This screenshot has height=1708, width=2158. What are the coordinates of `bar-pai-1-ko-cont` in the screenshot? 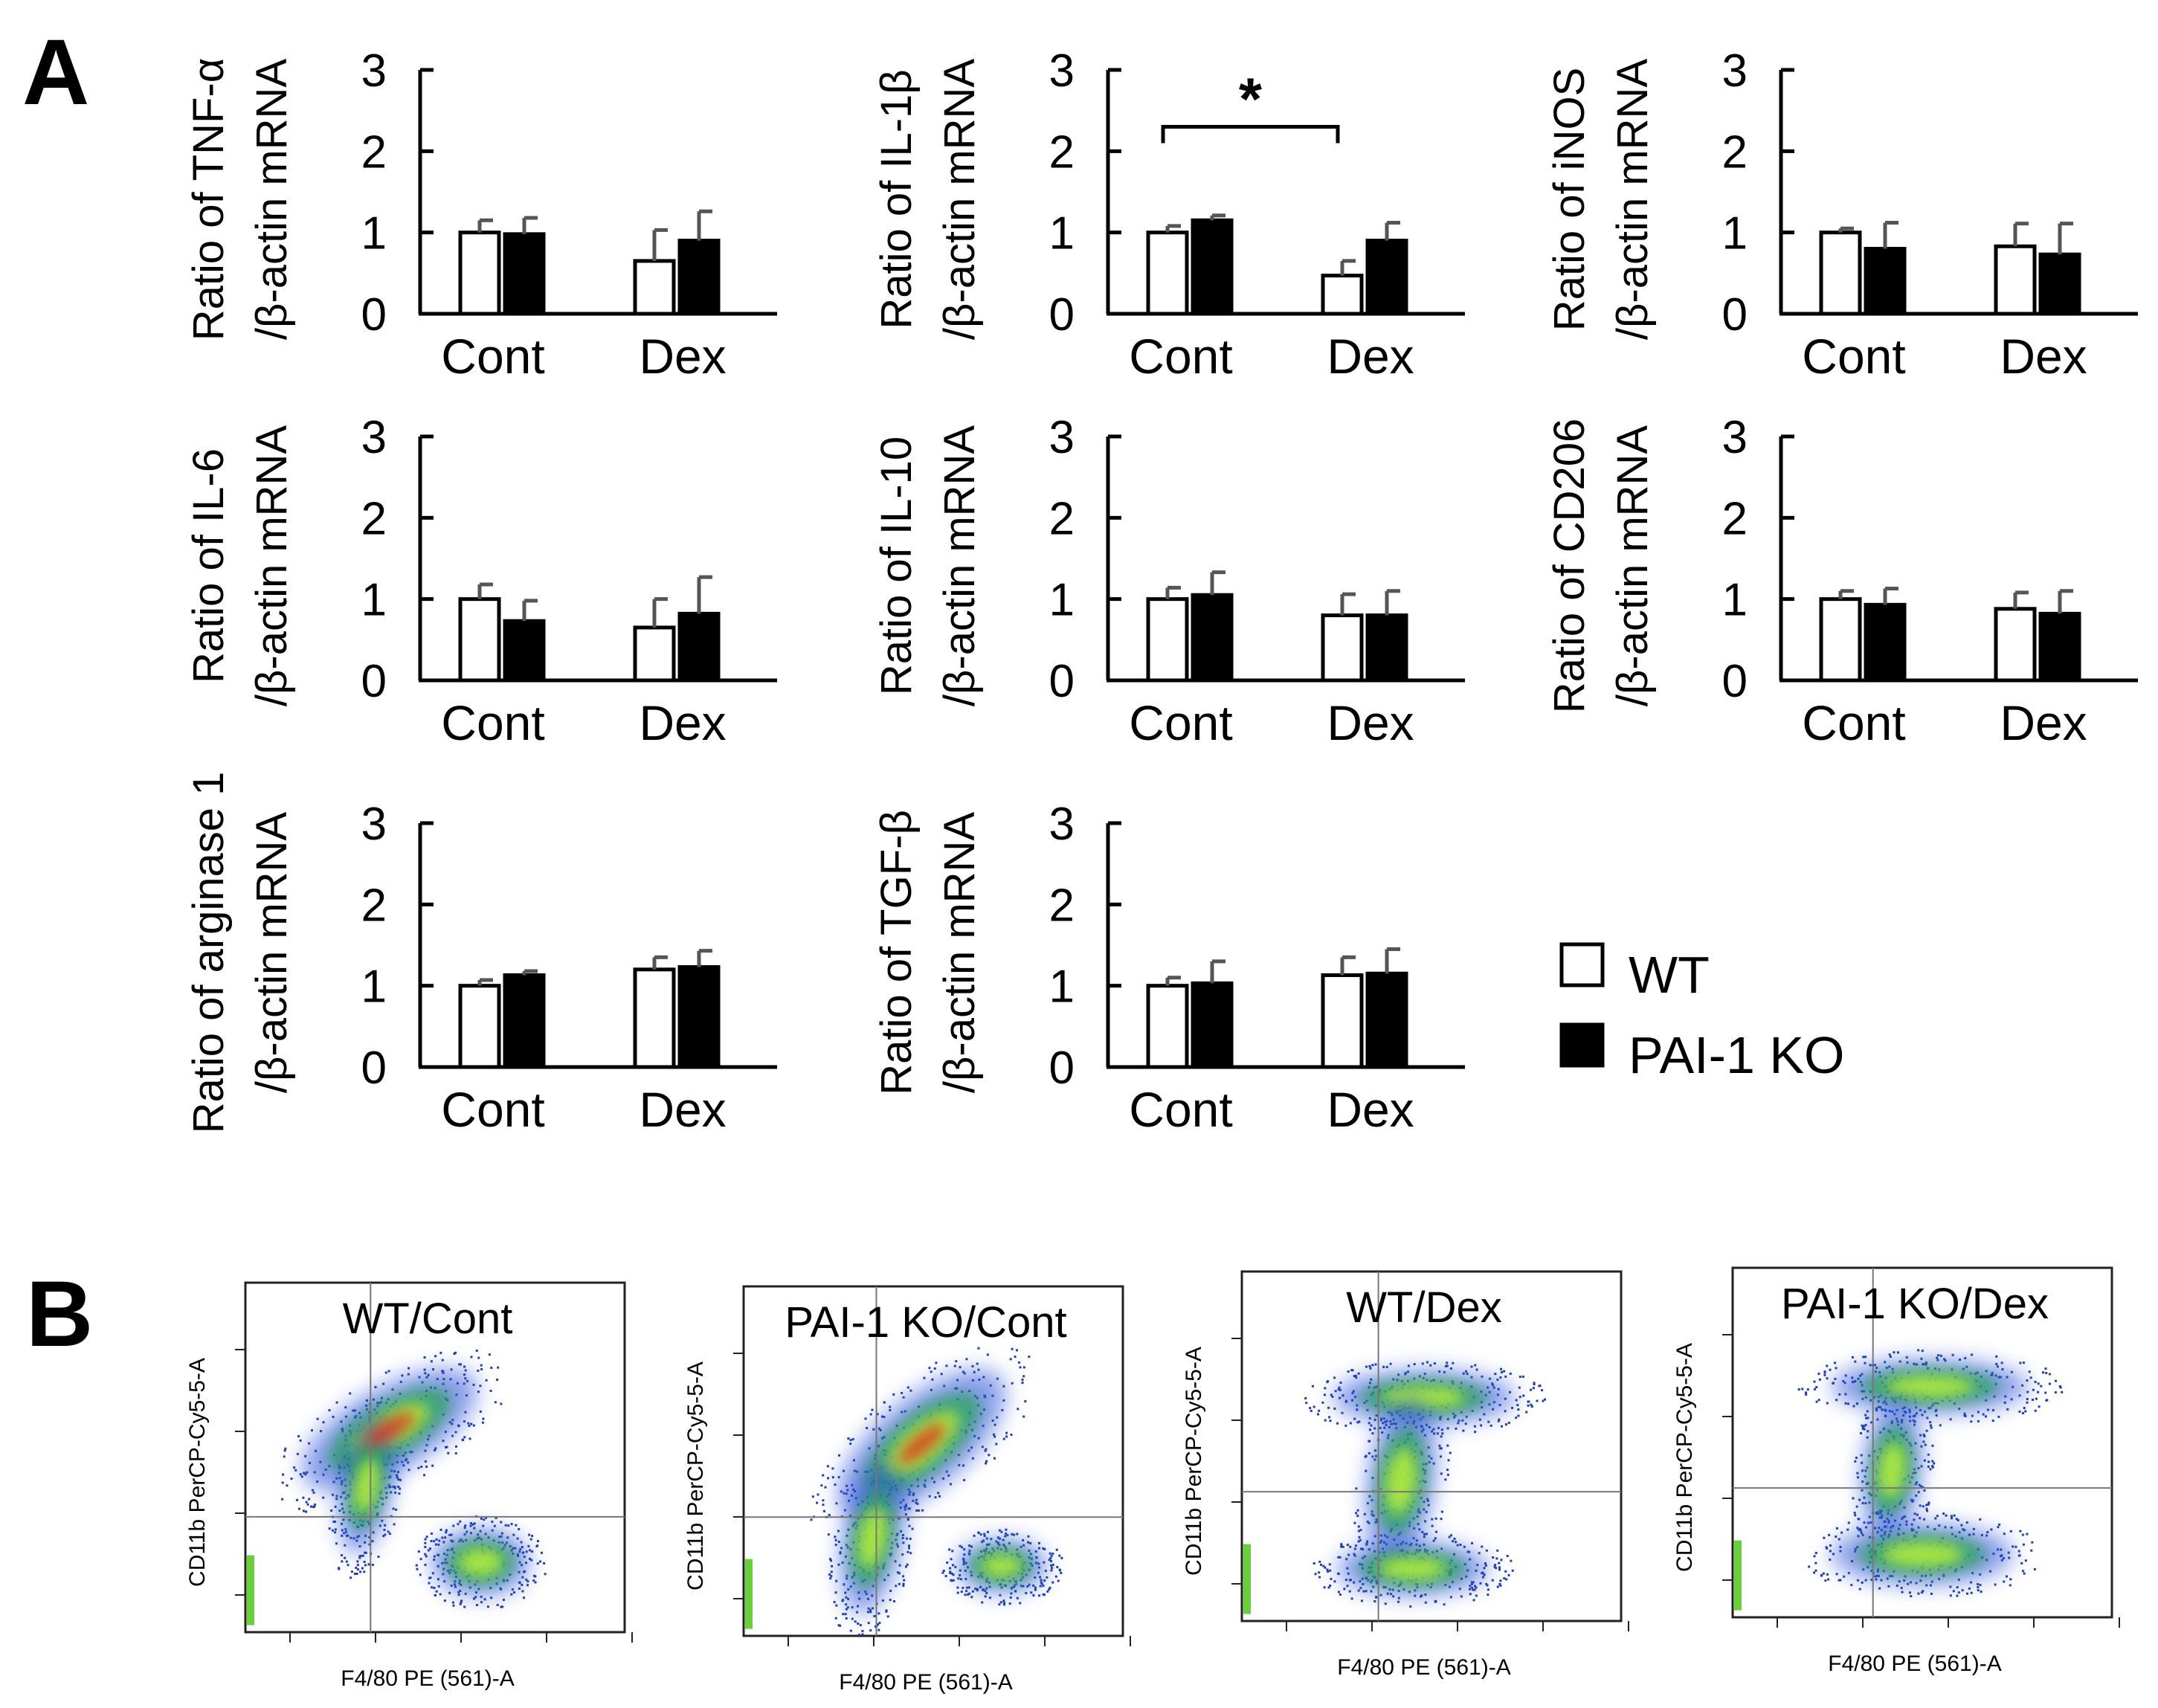 It's located at (1885, 642).